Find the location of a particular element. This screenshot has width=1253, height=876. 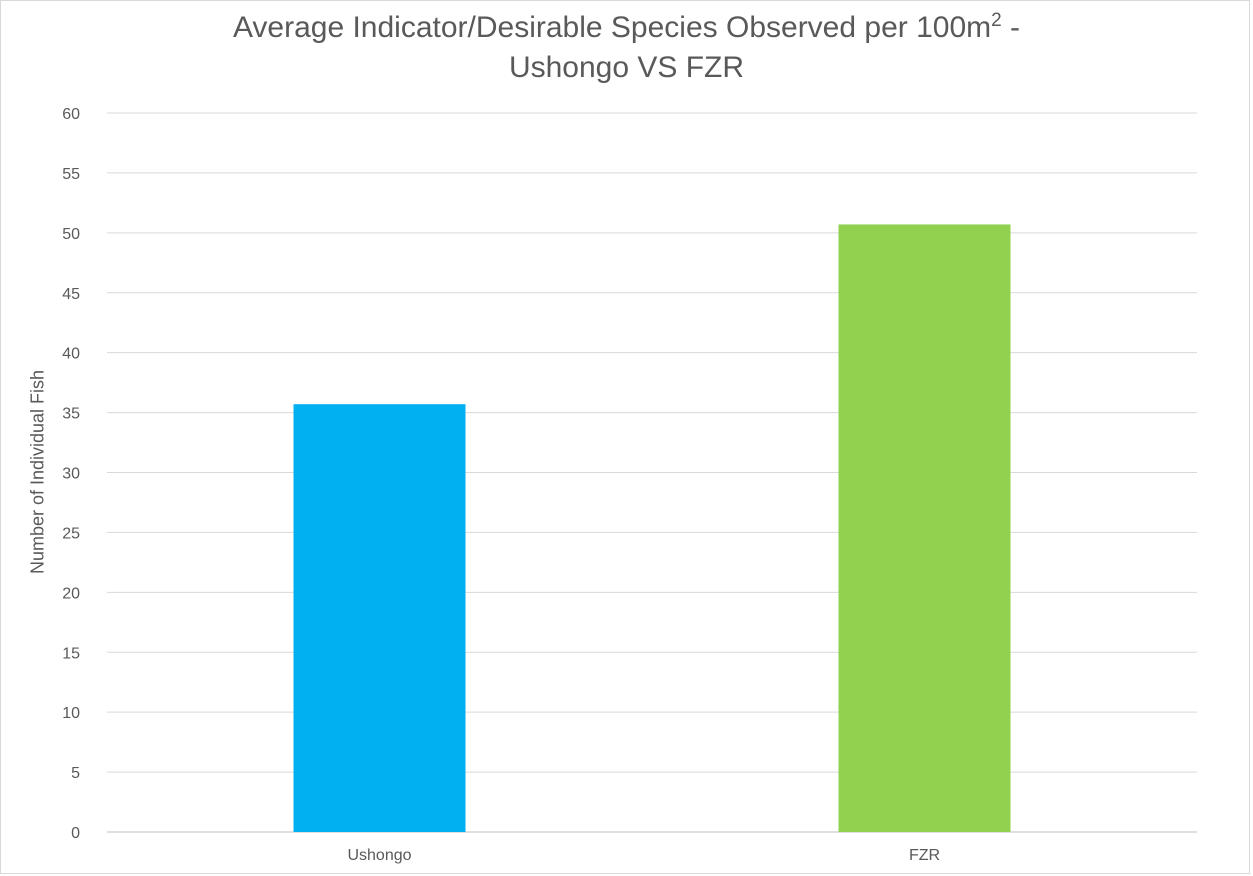

y-tick-label: 50 is located at coordinates (71, 234).